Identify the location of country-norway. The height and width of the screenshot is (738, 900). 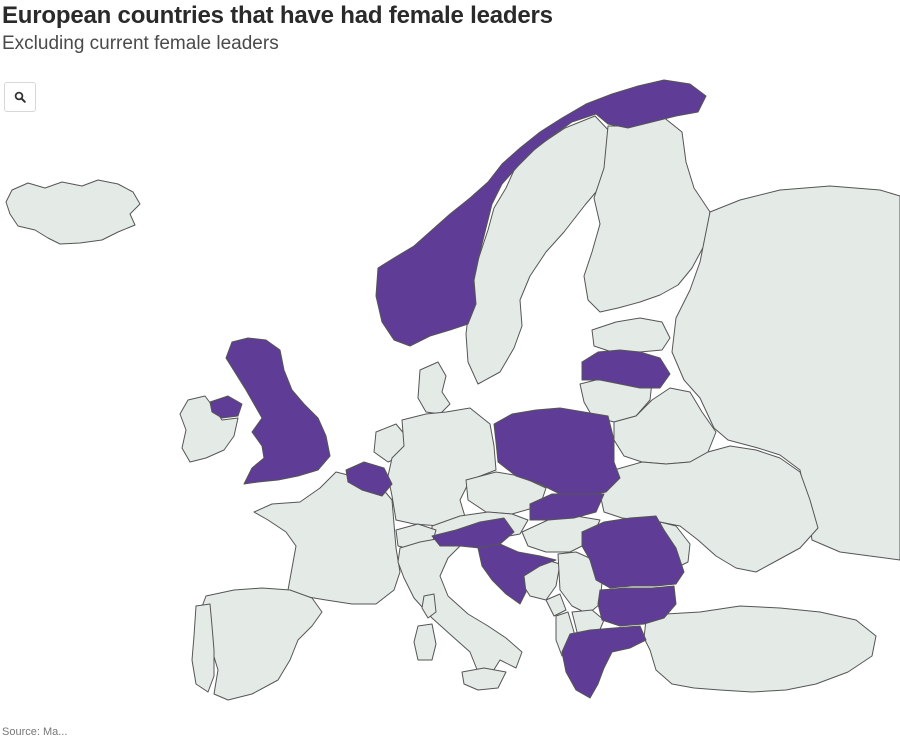
(541, 213).